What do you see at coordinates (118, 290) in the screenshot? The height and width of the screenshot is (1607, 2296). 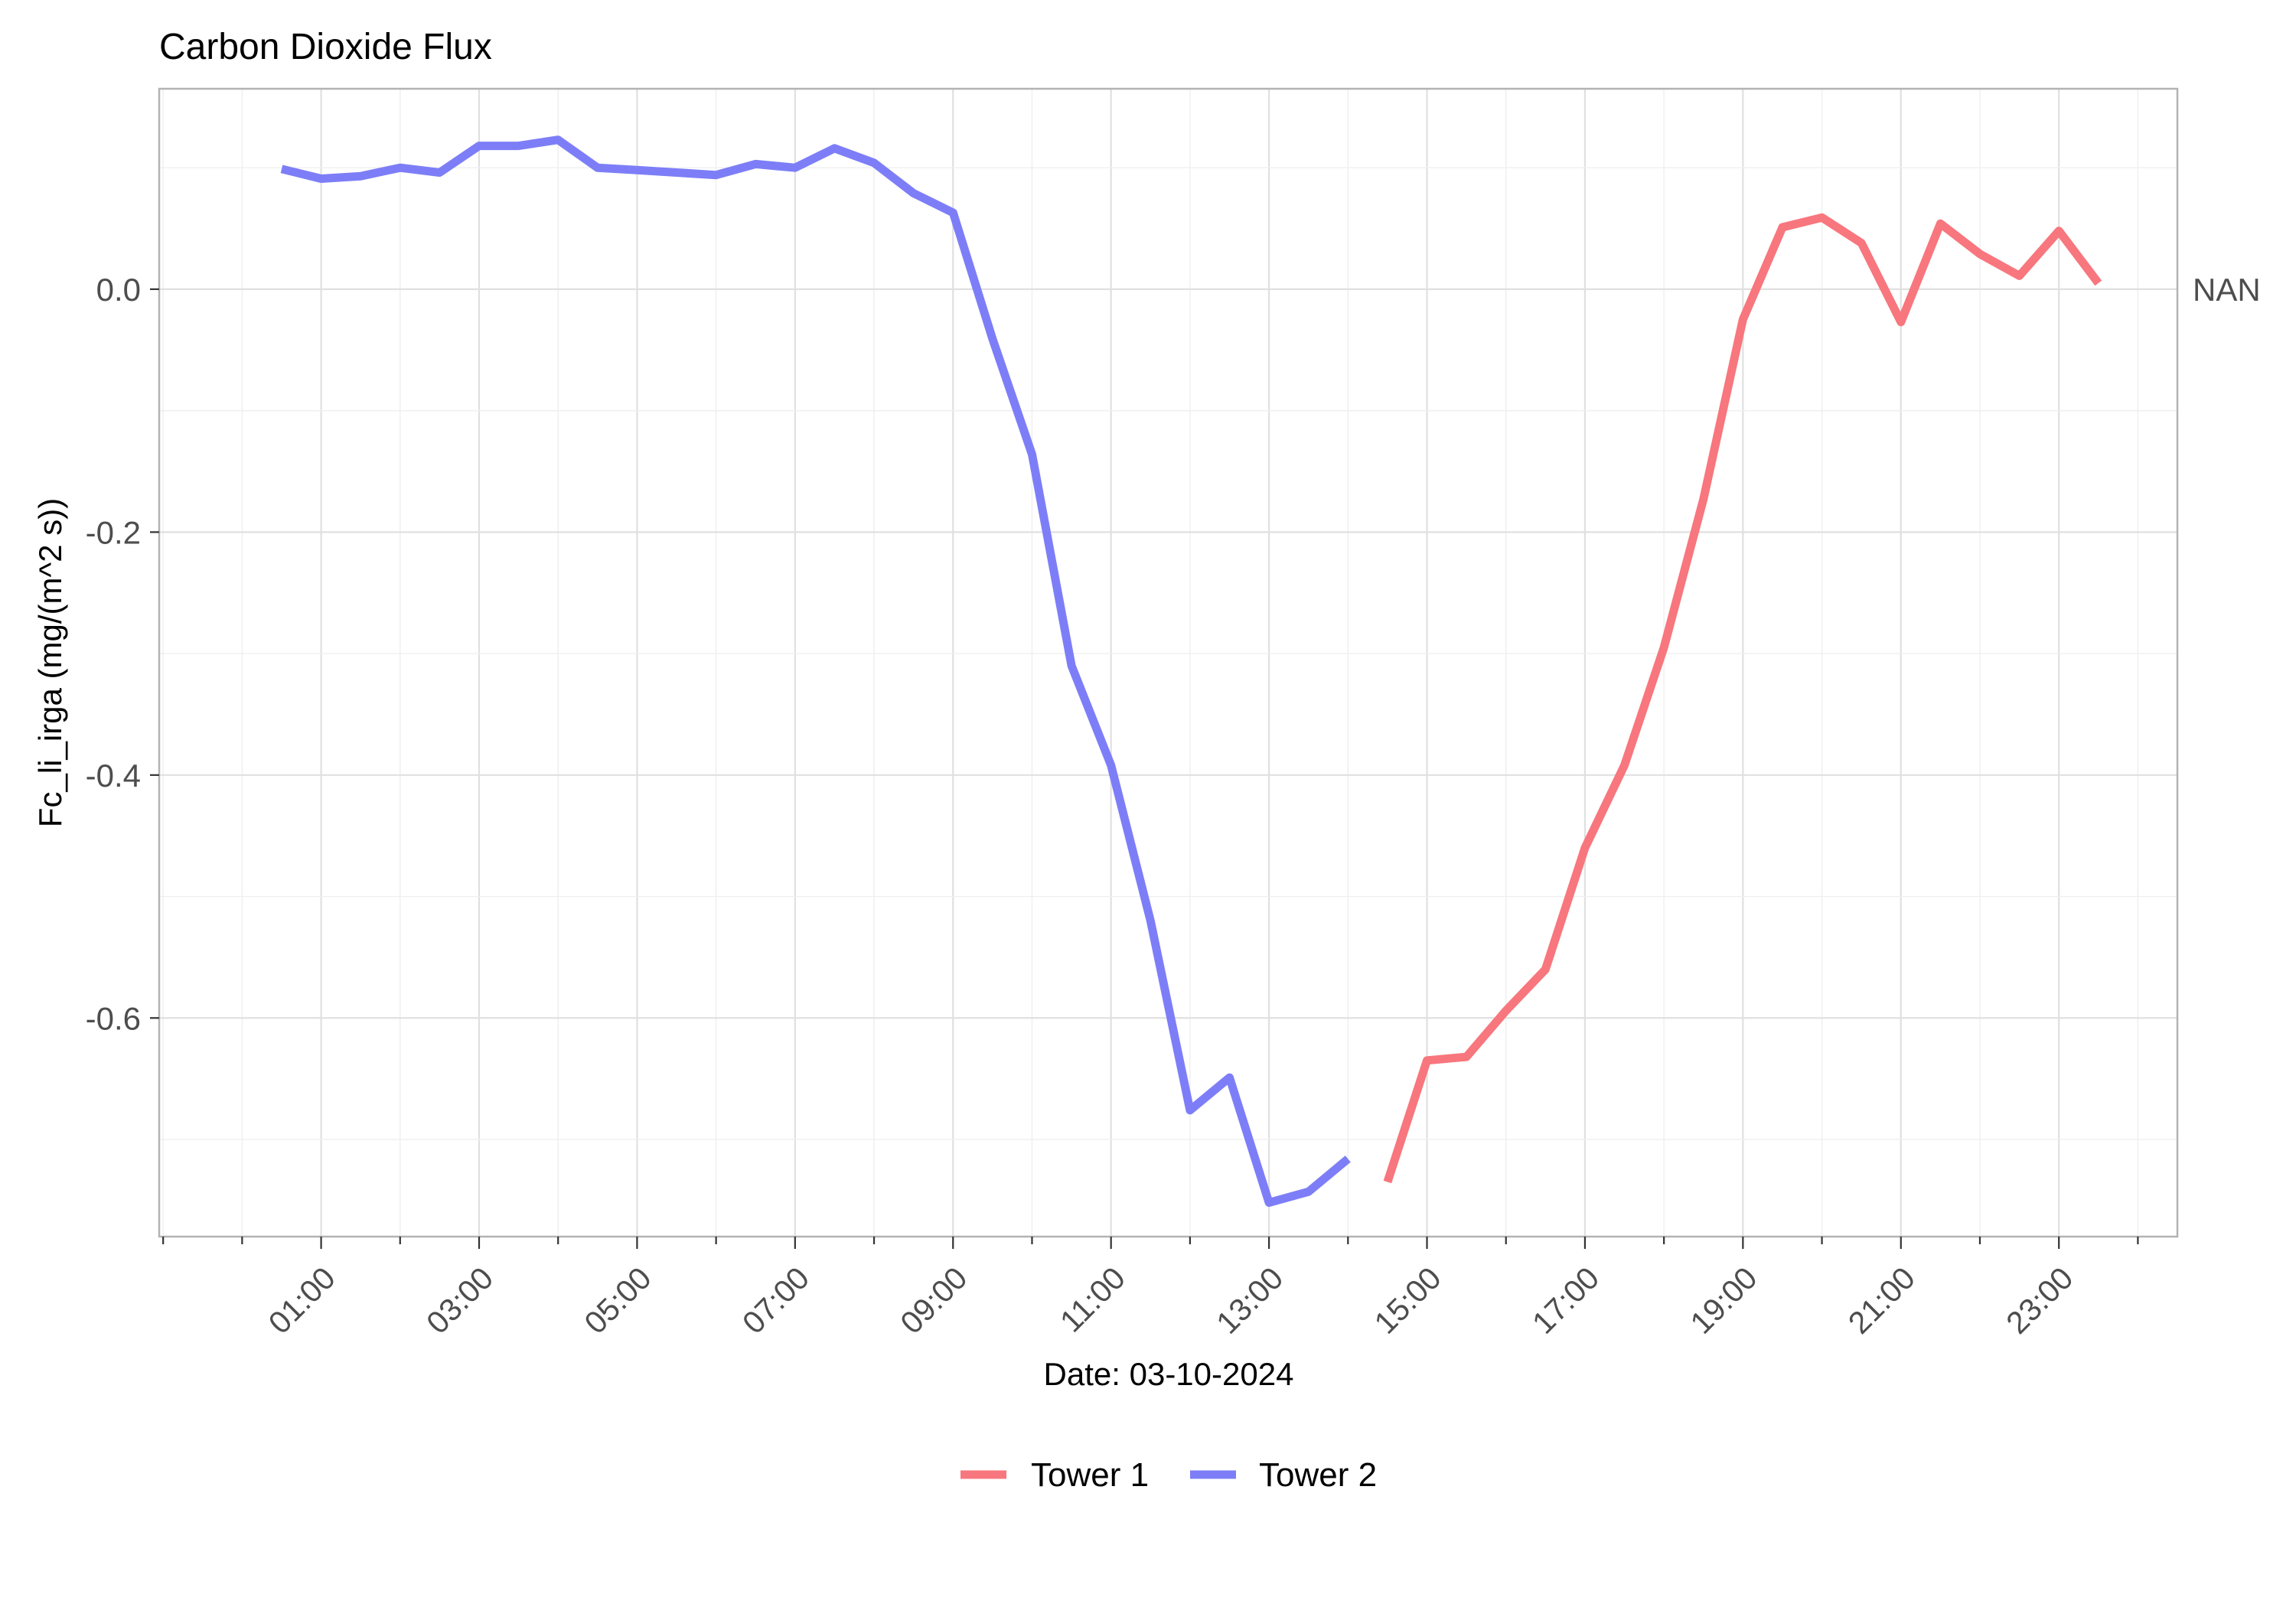 I see `y-tick-label: 0.0` at bounding box center [118, 290].